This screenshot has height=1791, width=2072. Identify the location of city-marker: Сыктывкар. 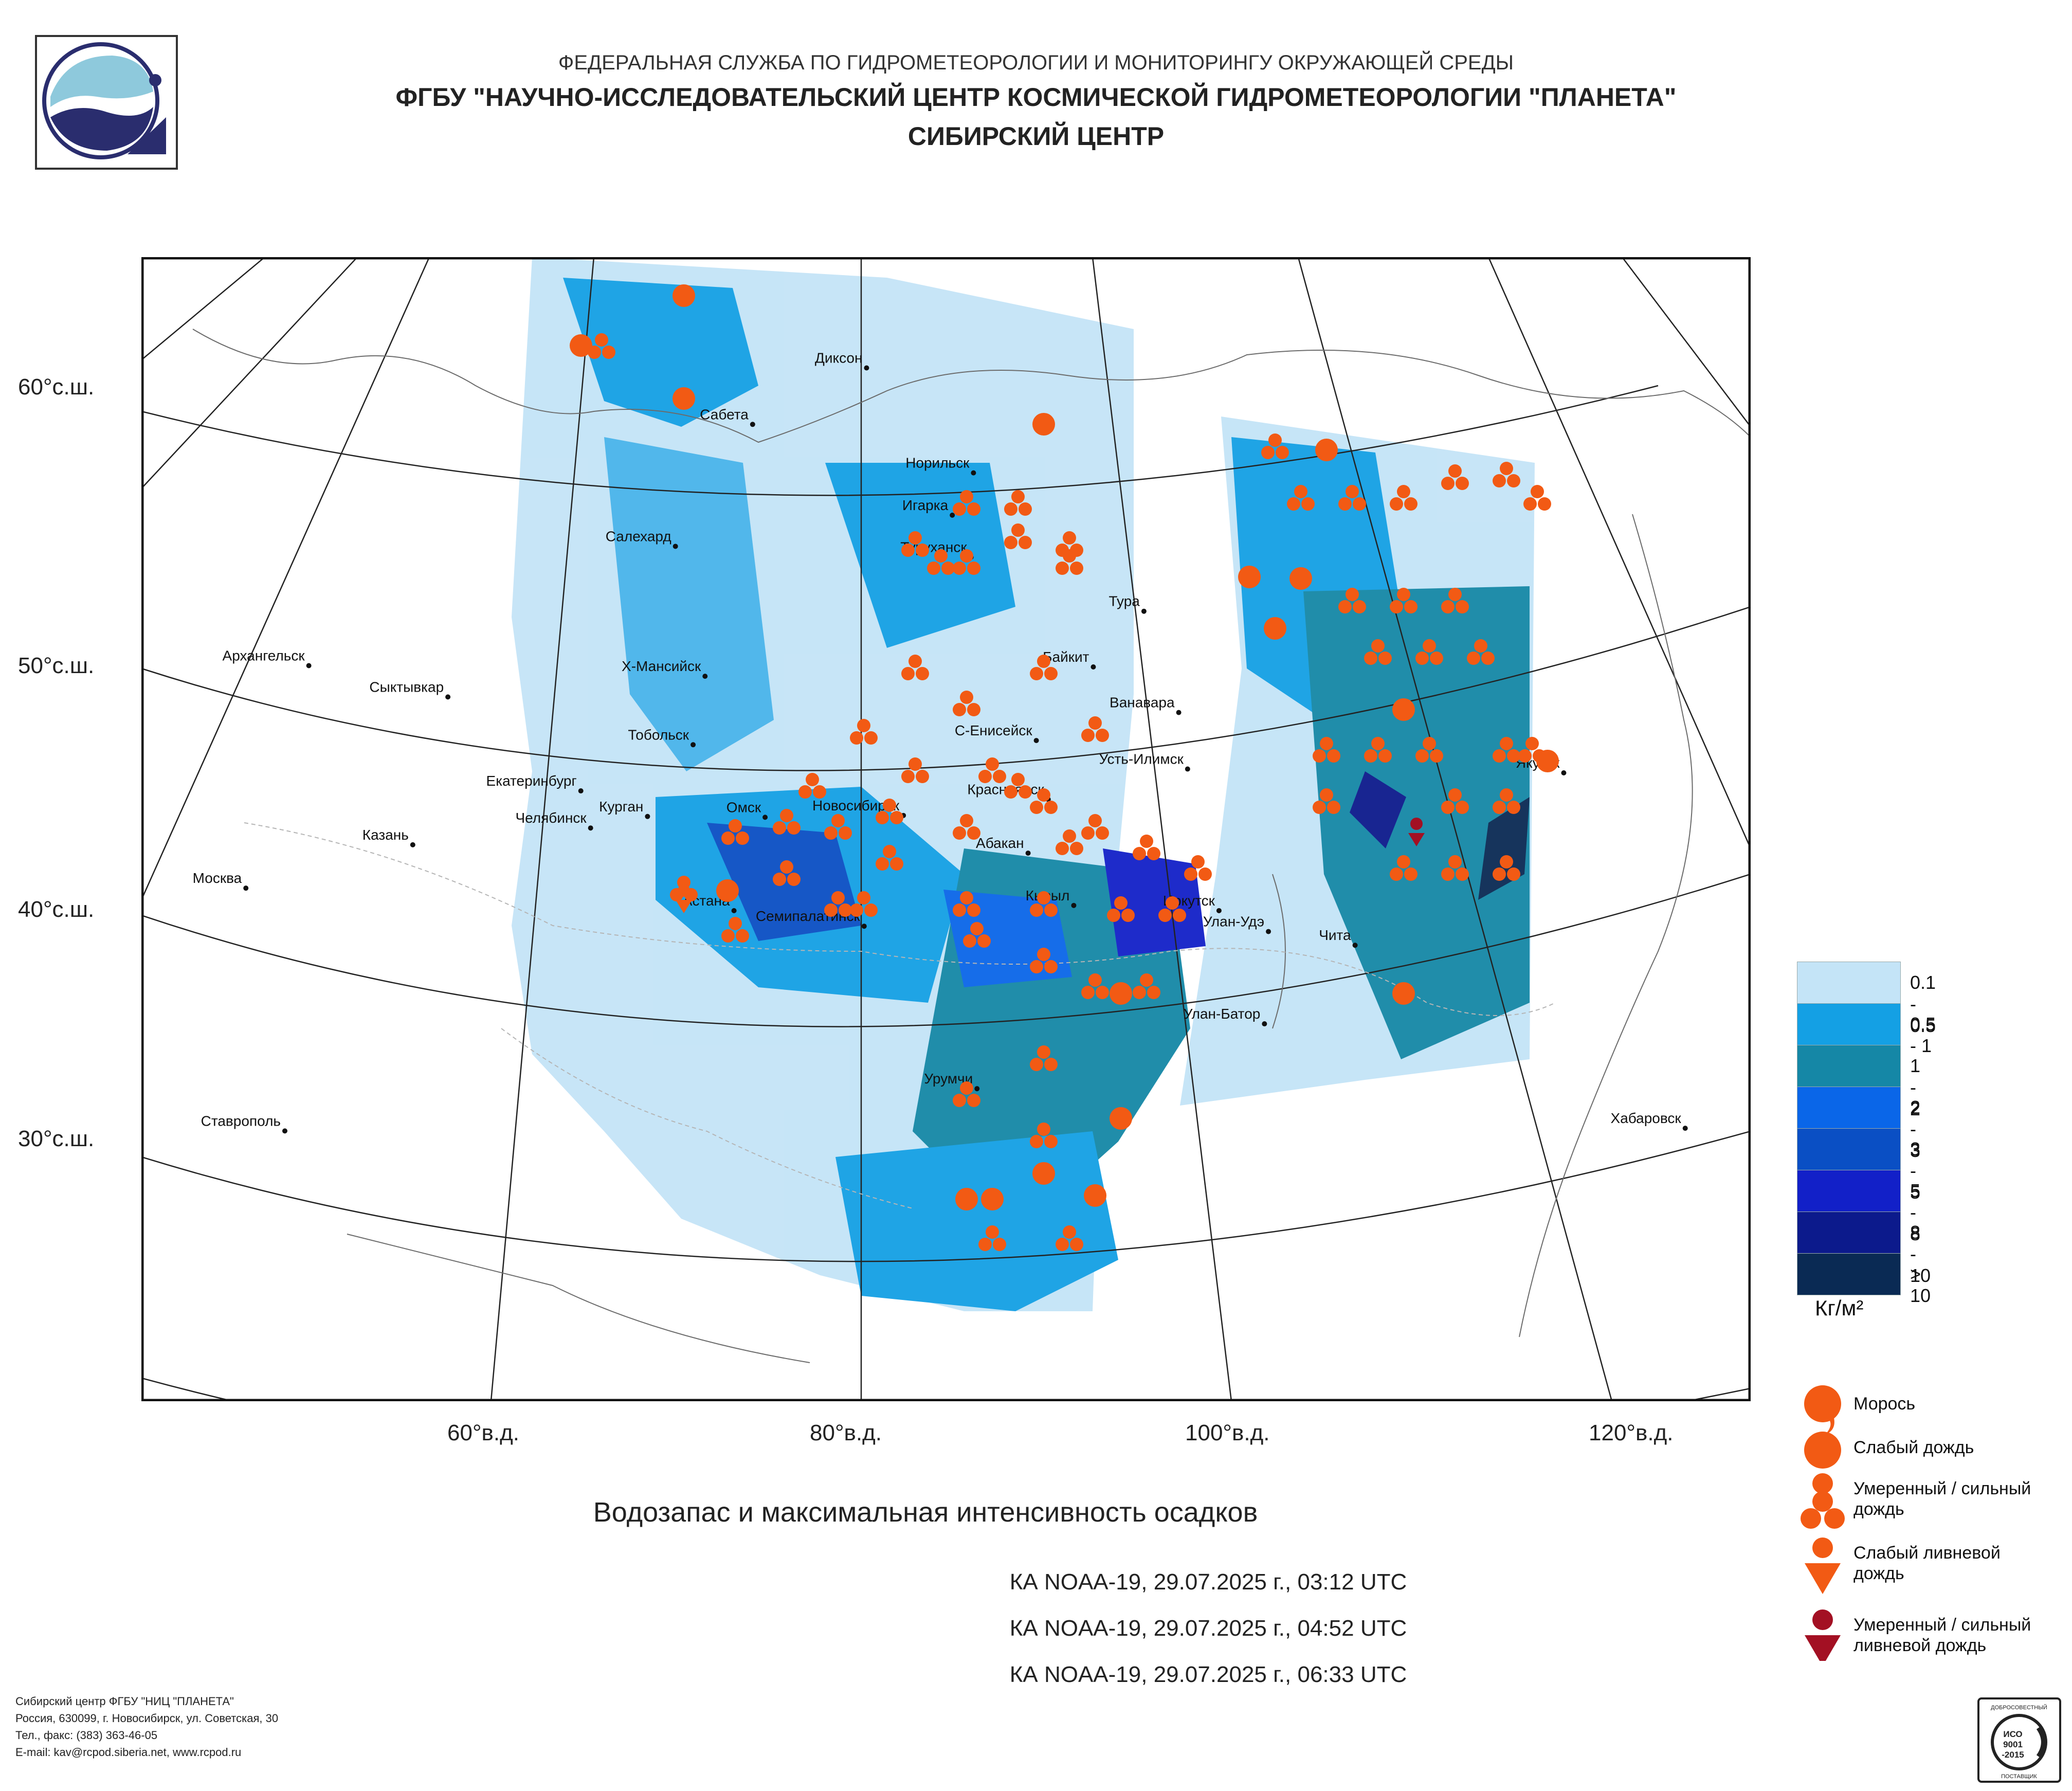
(410, 689).